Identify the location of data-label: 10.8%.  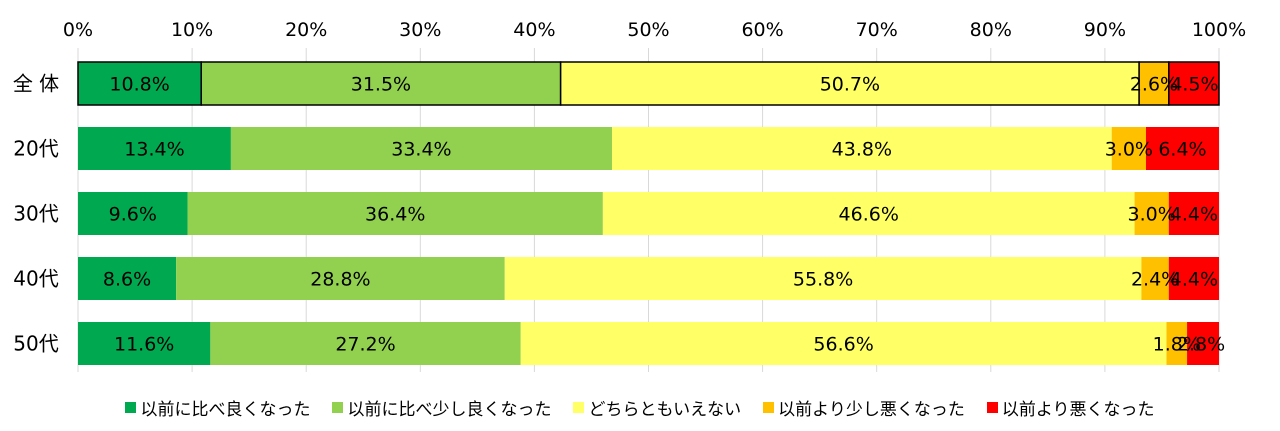
(139, 85).